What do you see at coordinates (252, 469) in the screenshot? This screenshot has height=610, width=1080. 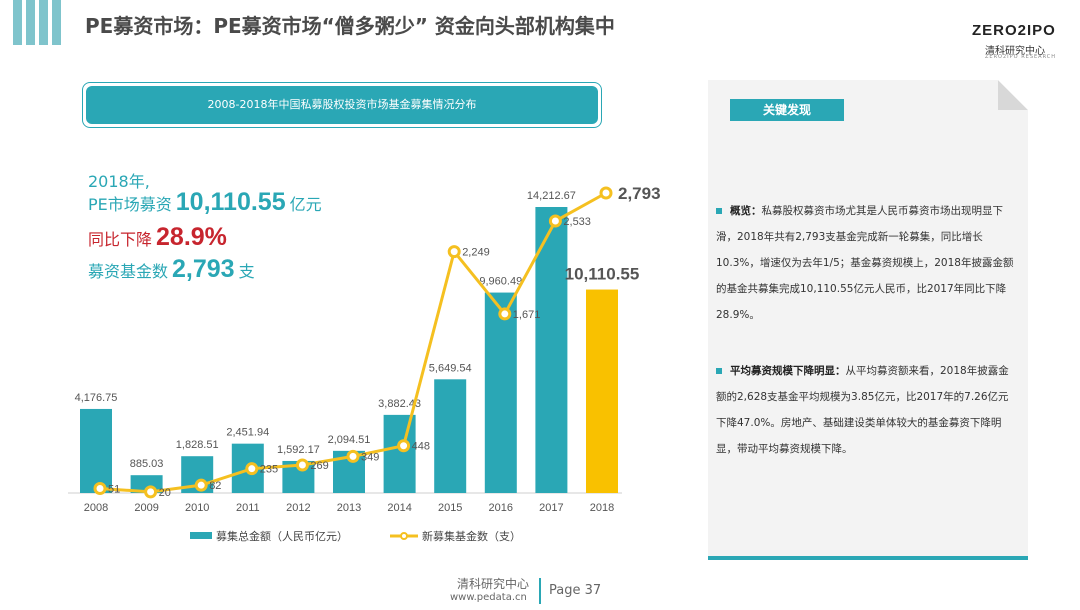 I see `count-point-2011` at bounding box center [252, 469].